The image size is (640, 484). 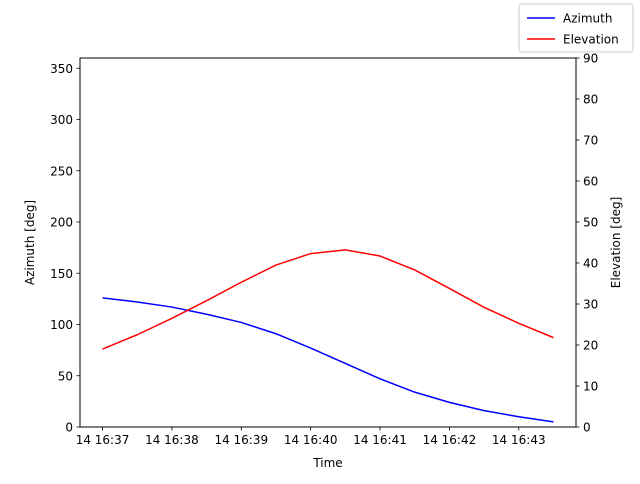 I want to click on left-y-tick-label: 350, so click(x=61, y=69).